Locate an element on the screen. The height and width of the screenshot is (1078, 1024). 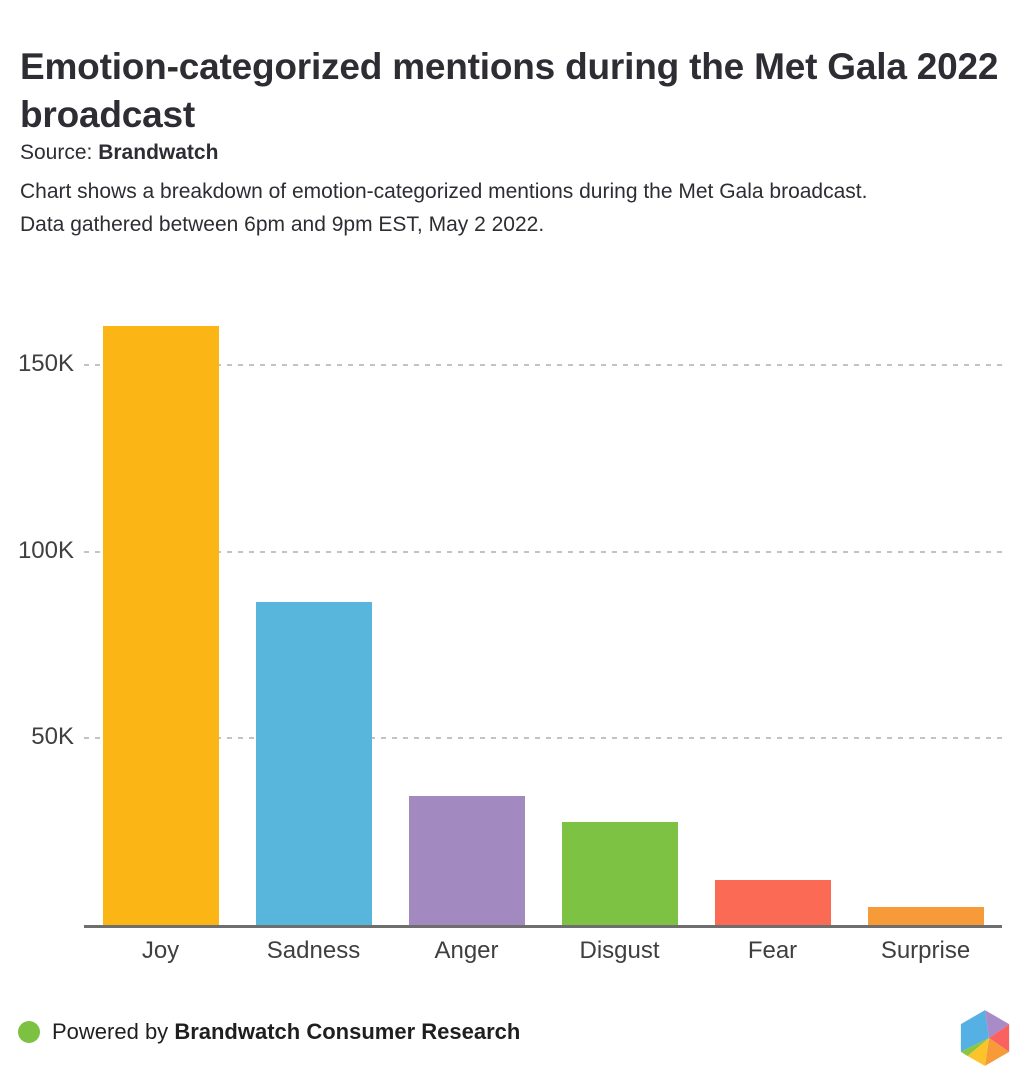
x-axis-label-surprise: Surprise is located at coordinates (925, 950).